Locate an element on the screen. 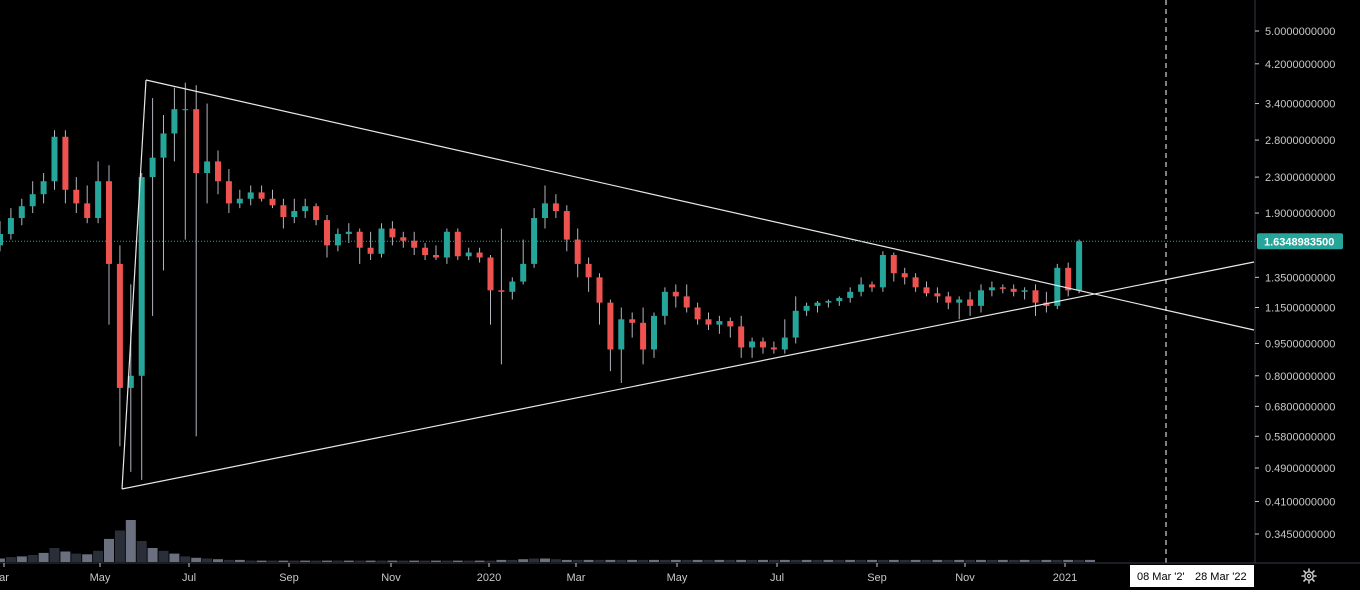 This screenshot has height=590, width=1360. triangle-left-edge is located at coordinates (134, 284).